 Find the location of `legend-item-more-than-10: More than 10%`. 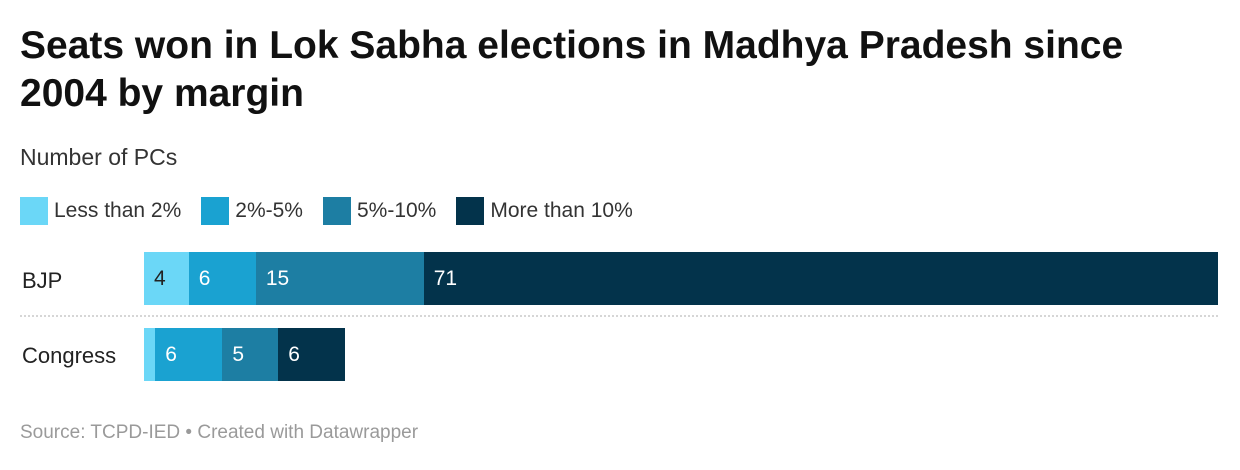

legend-item-more-than-10: More than 10% is located at coordinates (544, 211).